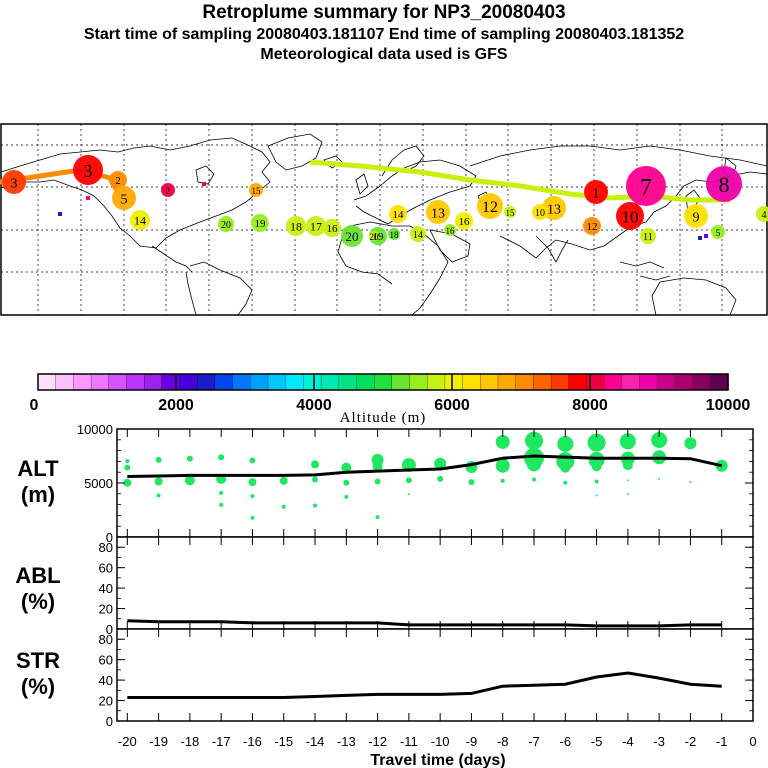  I want to click on y-tick-label: 0, so click(109, 537).